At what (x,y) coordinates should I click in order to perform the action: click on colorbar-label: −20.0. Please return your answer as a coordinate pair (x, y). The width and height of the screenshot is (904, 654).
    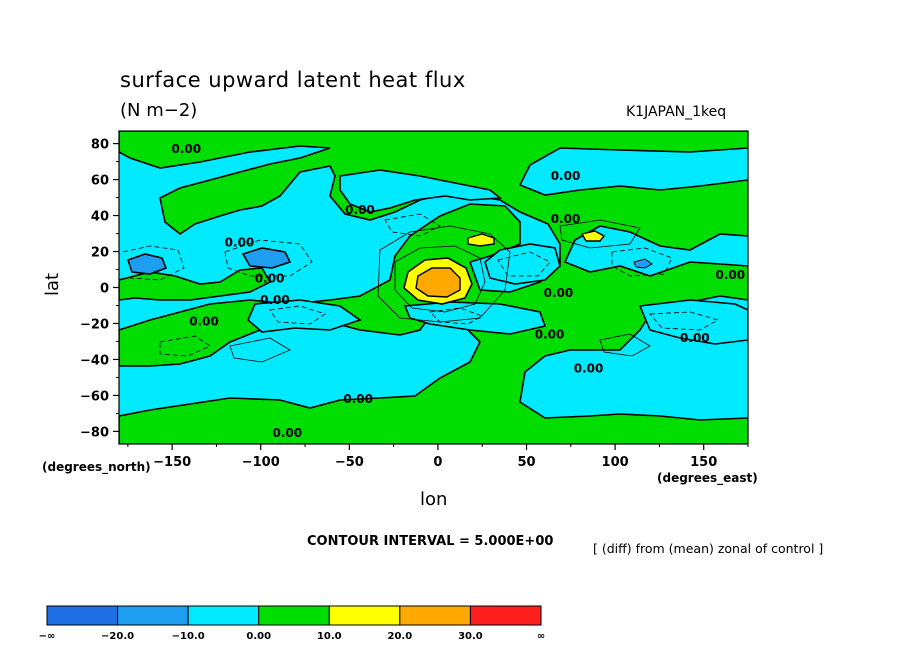
    Looking at the image, I should click on (117, 636).